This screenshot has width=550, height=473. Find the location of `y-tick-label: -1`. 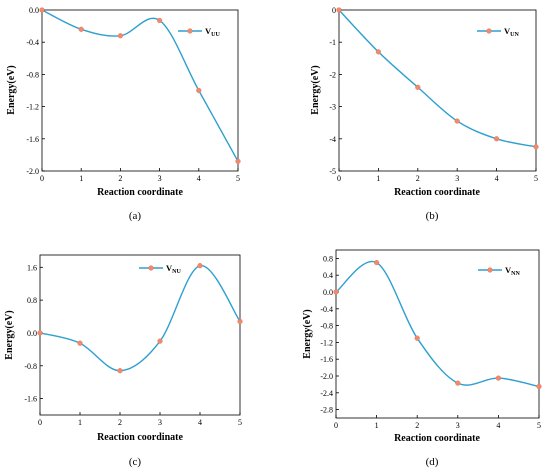

y-tick-label: -1 is located at coordinates (332, 42).